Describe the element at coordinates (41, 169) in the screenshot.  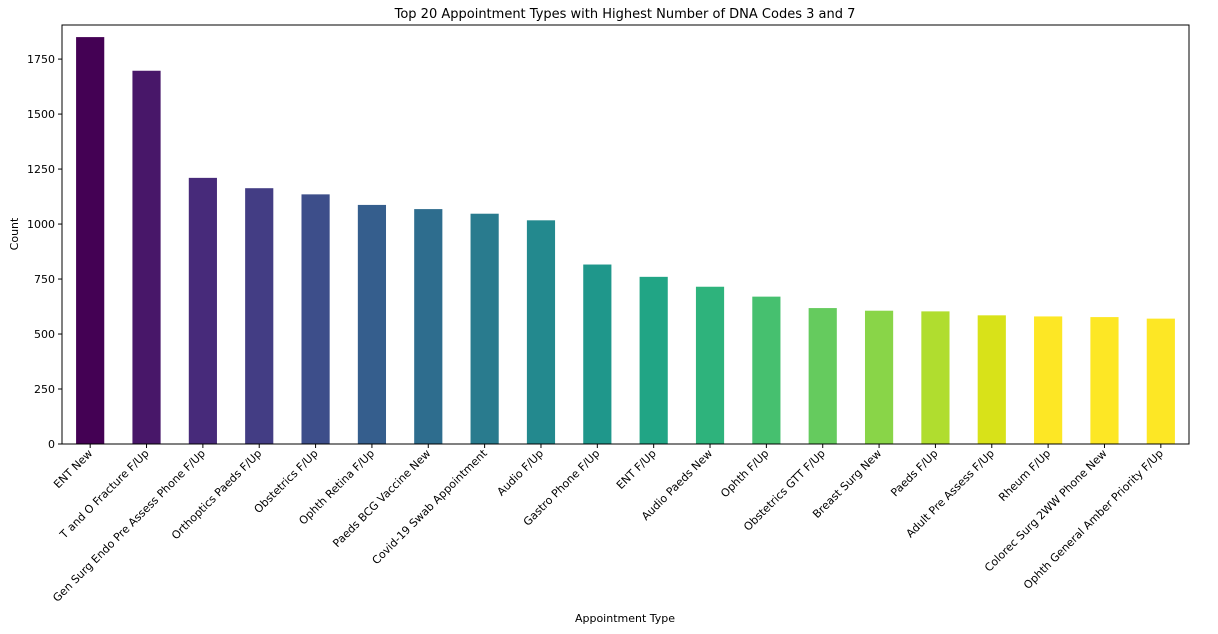
I see `y-tick-label: 1250` at that location.